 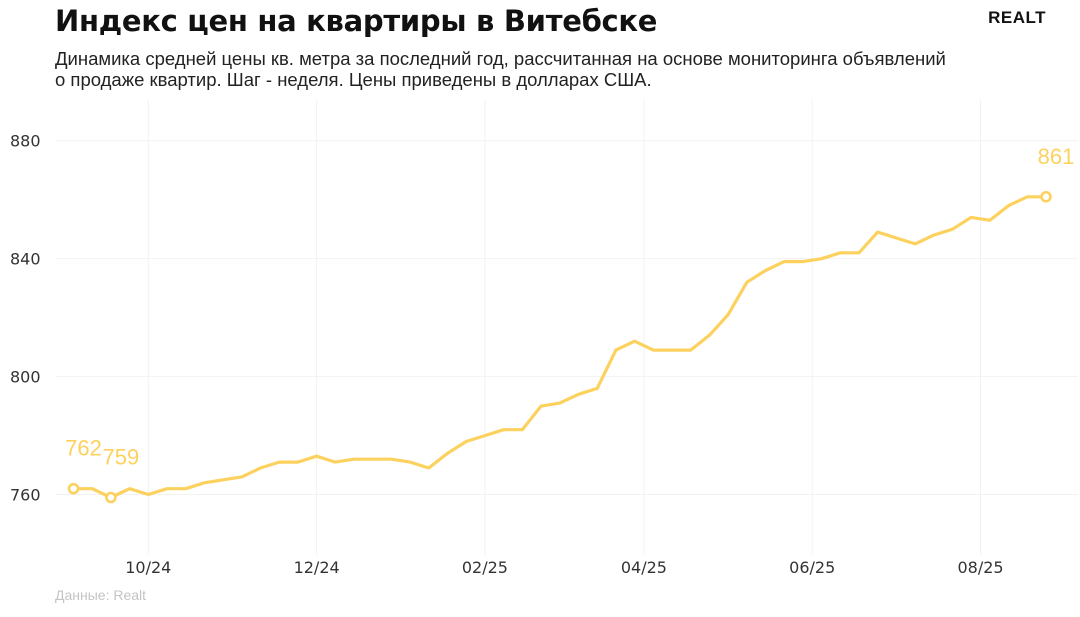 What do you see at coordinates (25, 141) in the screenshot?
I see `y-tick-label: 880` at bounding box center [25, 141].